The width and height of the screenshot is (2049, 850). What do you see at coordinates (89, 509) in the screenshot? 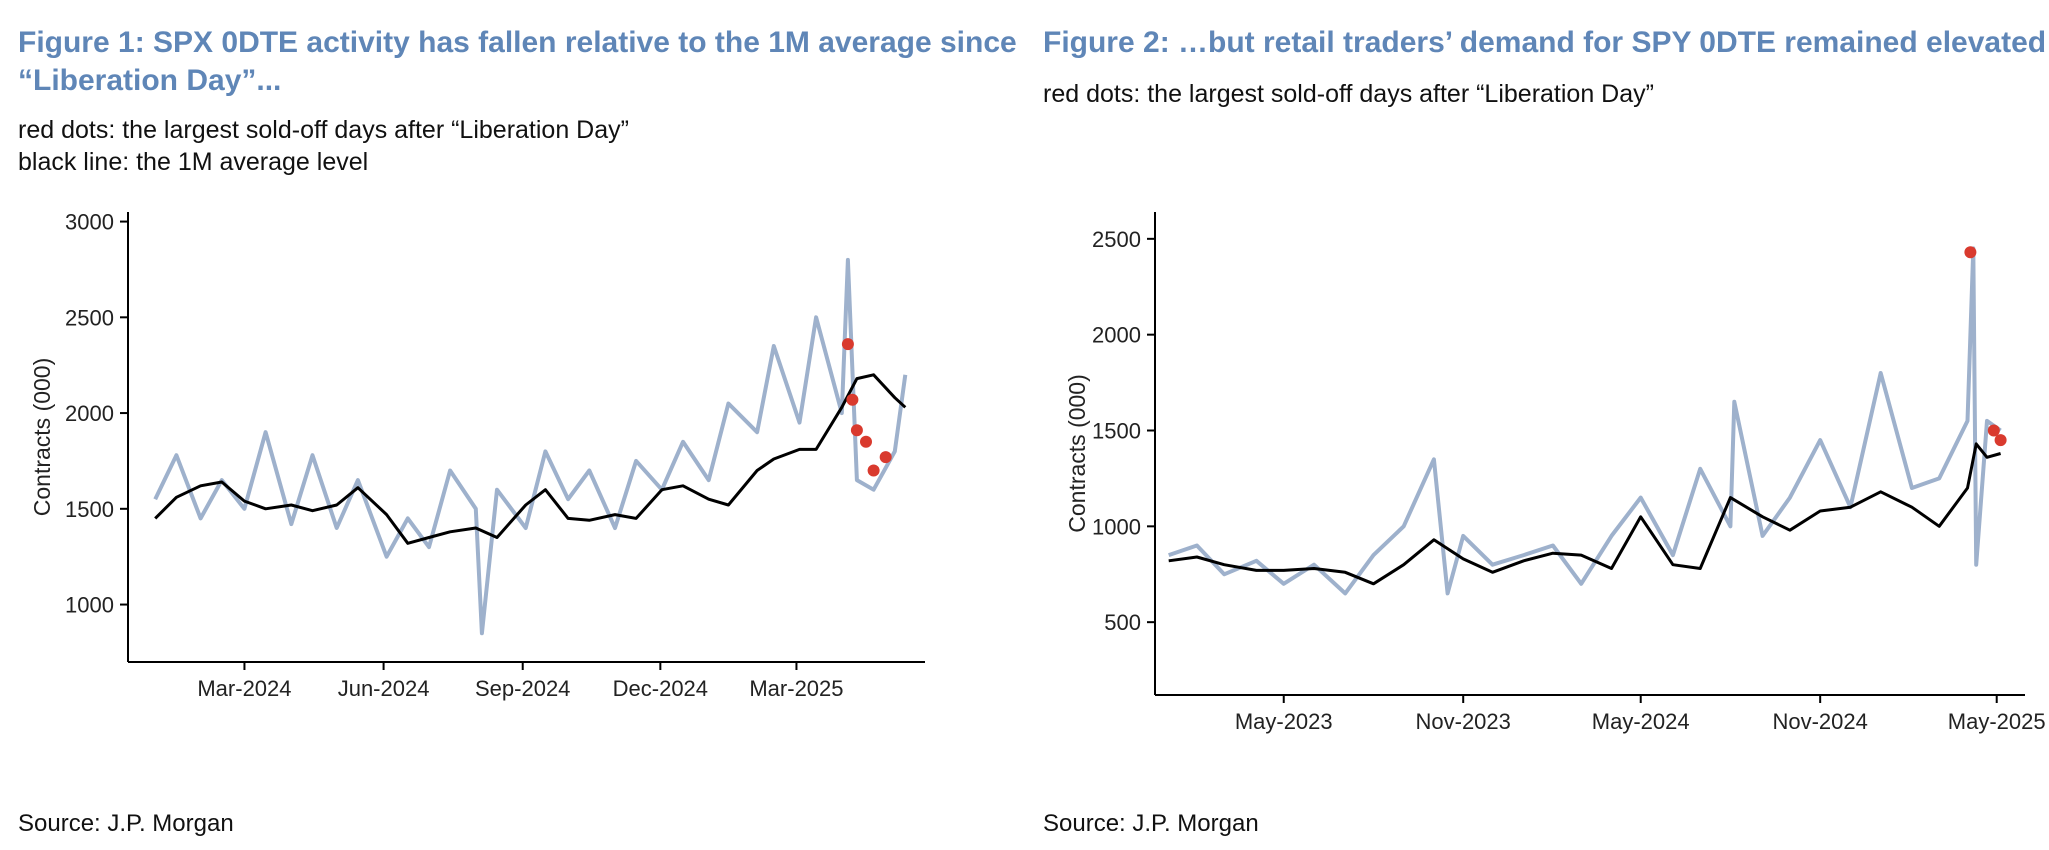
I see `fig1-y-tick-label: 1500` at bounding box center [89, 509].